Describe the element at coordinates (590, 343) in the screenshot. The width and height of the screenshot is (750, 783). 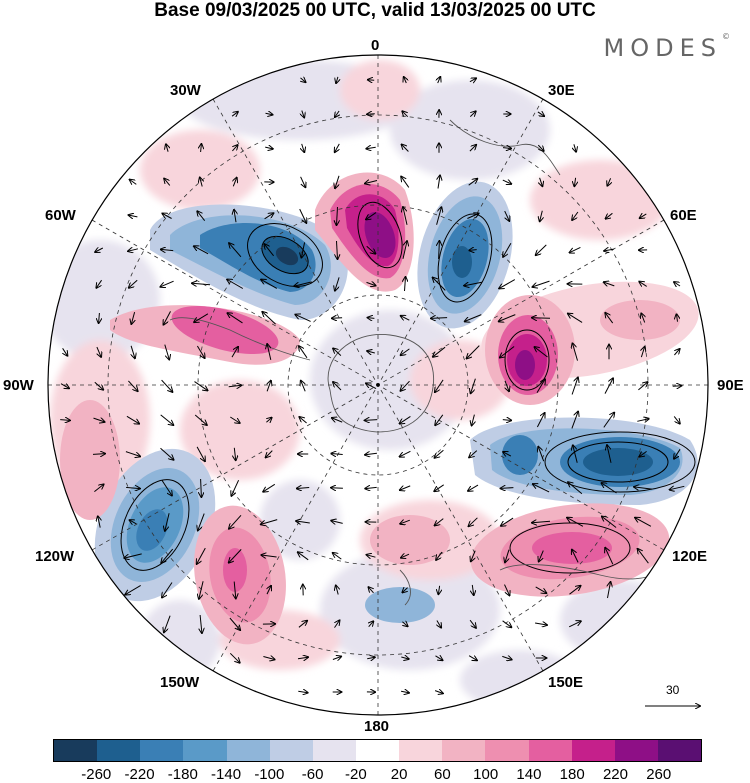
I see `positive-anomaly-90e` at that location.